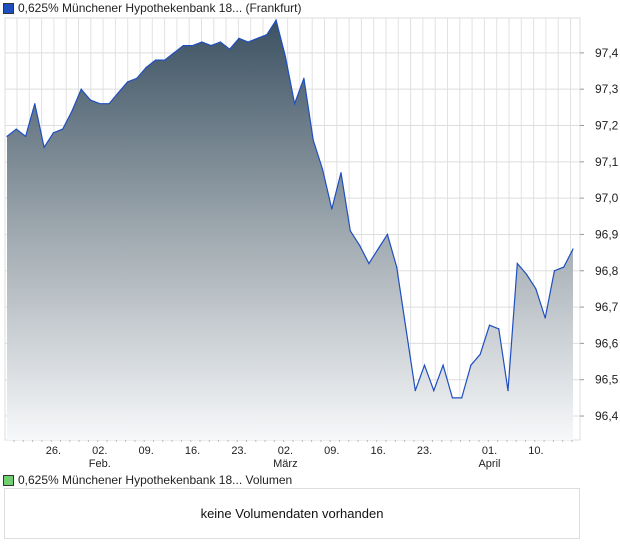  Describe the element at coordinates (100, 464) in the screenshot. I see `x-month-label: Feb.` at that location.